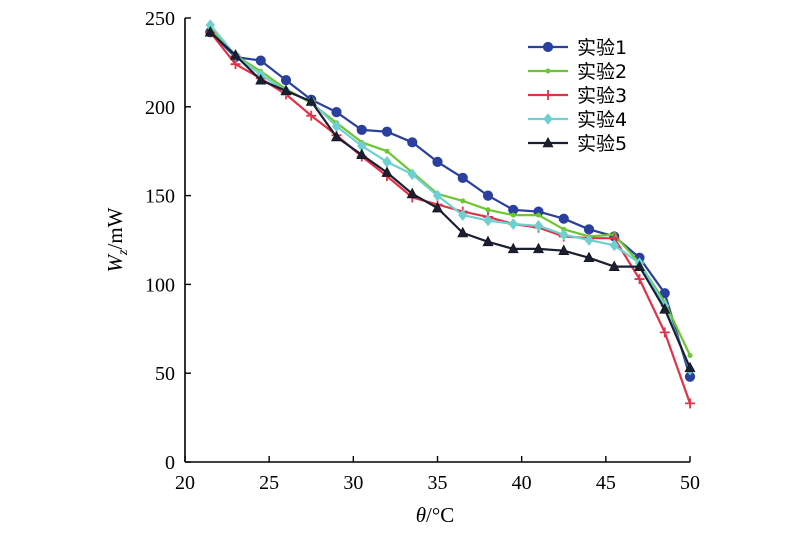  I want to click on x-tick-label-45: 45, so click(606, 483).